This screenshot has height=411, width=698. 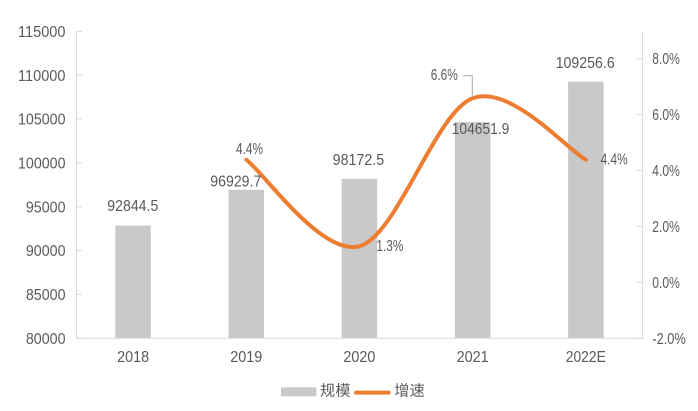 What do you see at coordinates (46, 207) in the screenshot?
I see `svg-text: 95000` at bounding box center [46, 207].